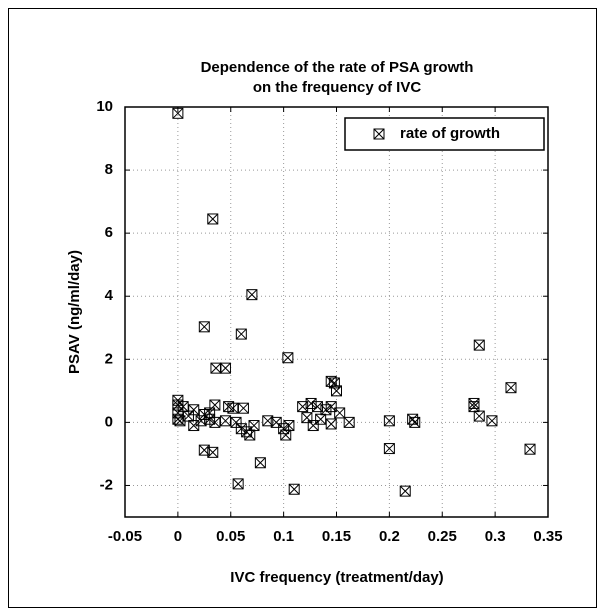  I want to click on y-tick-label: 8, so click(109, 169).